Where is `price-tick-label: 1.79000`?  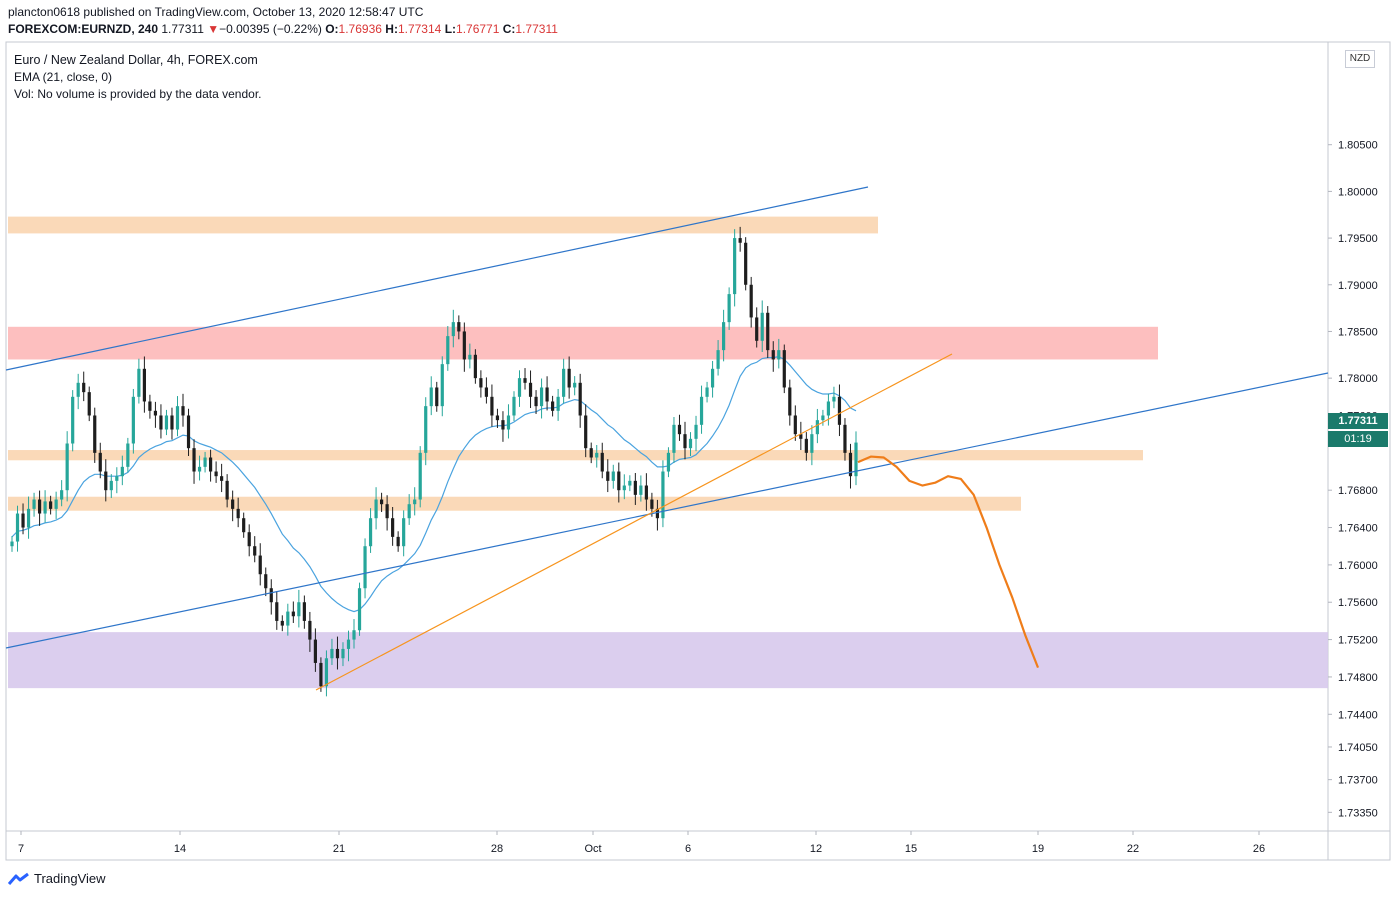
price-tick-label: 1.79000 is located at coordinates (1358, 286).